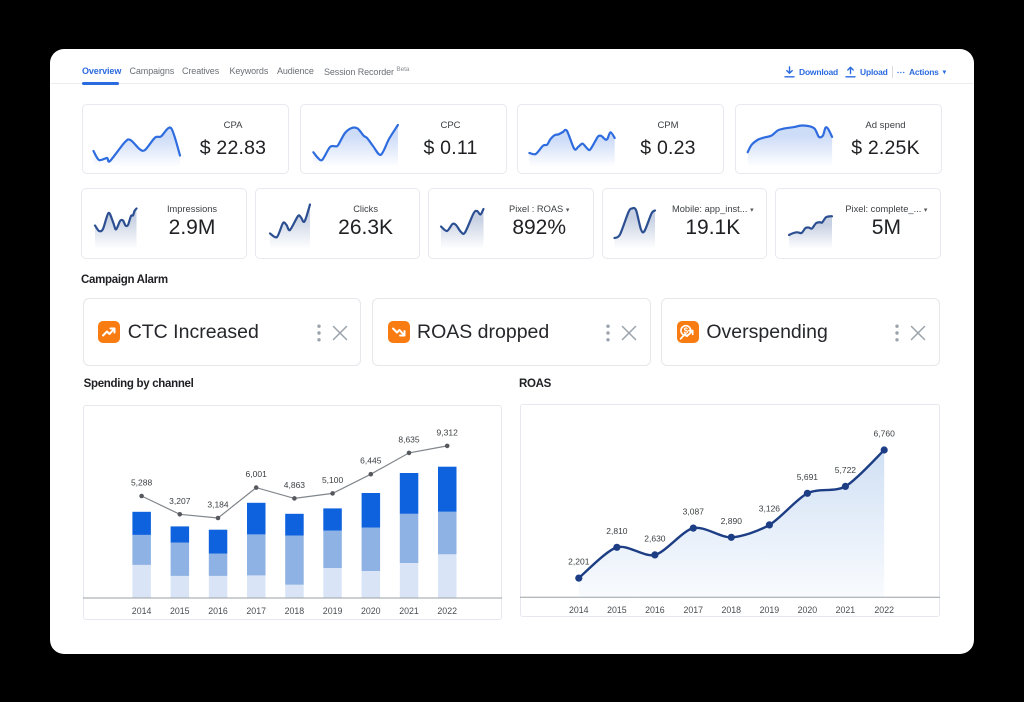 This screenshot has height=702, width=1024. Describe the element at coordinates (295, 485) in the screenshot. I see `svg-text: 4,863` at that location.